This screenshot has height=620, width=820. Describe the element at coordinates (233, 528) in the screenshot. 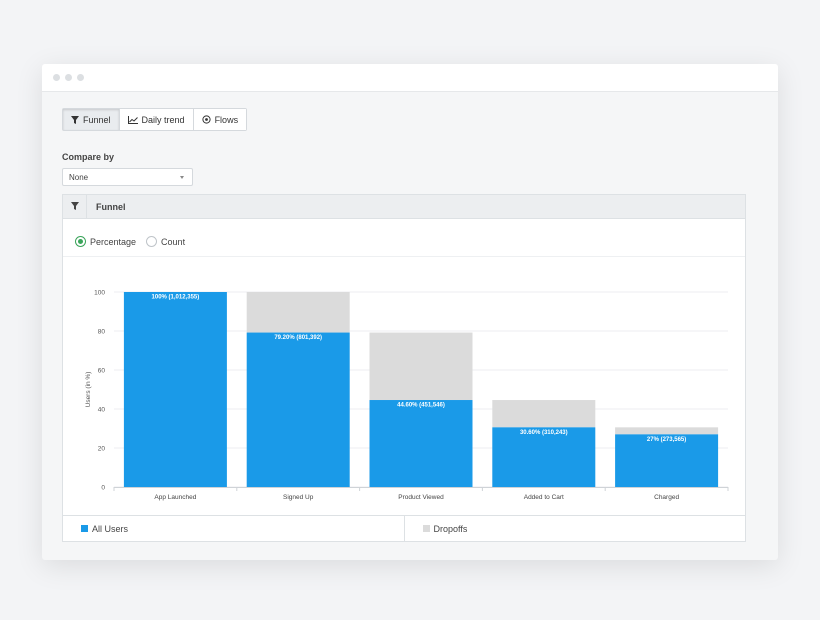

I see `legend-all-users: All Users` at that location.